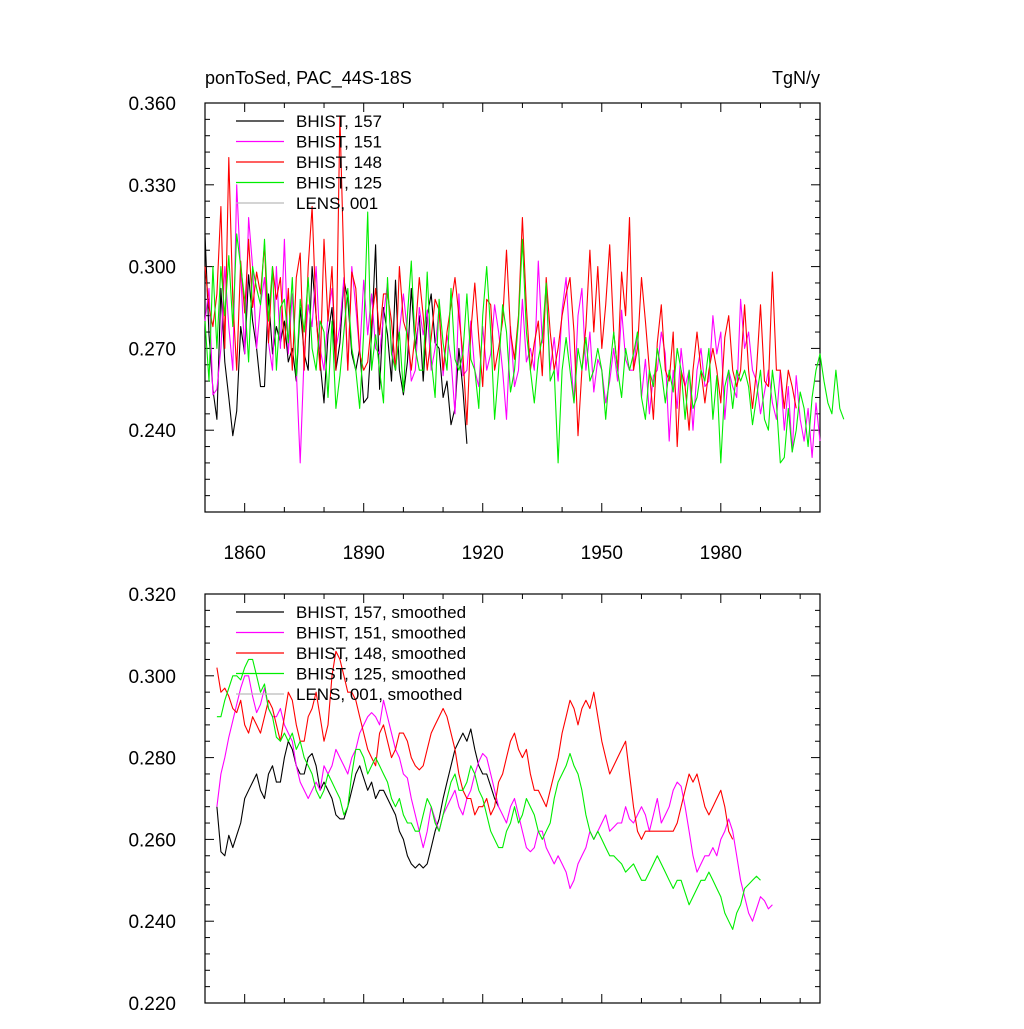 The width and height of the screenshot is (1024, 1029). What do you see at coordinates (337, 203) in the screenshot?
I see `top-legend-label: LENS, 001` at bounding box center [337, 203].